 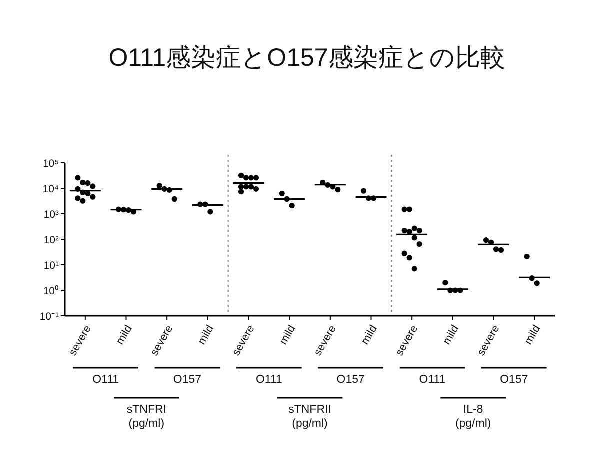 What do you see at coordinates (307, 58) in the screenshot?
I see `chart-title: O111感染症とO157感染症との比較` at bounding box center [307, 58].